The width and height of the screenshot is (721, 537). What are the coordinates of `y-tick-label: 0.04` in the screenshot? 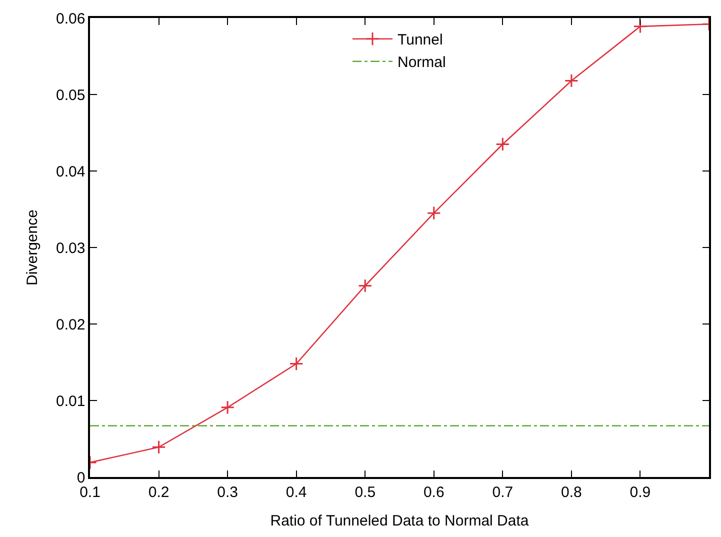 It's located at (71, 171).